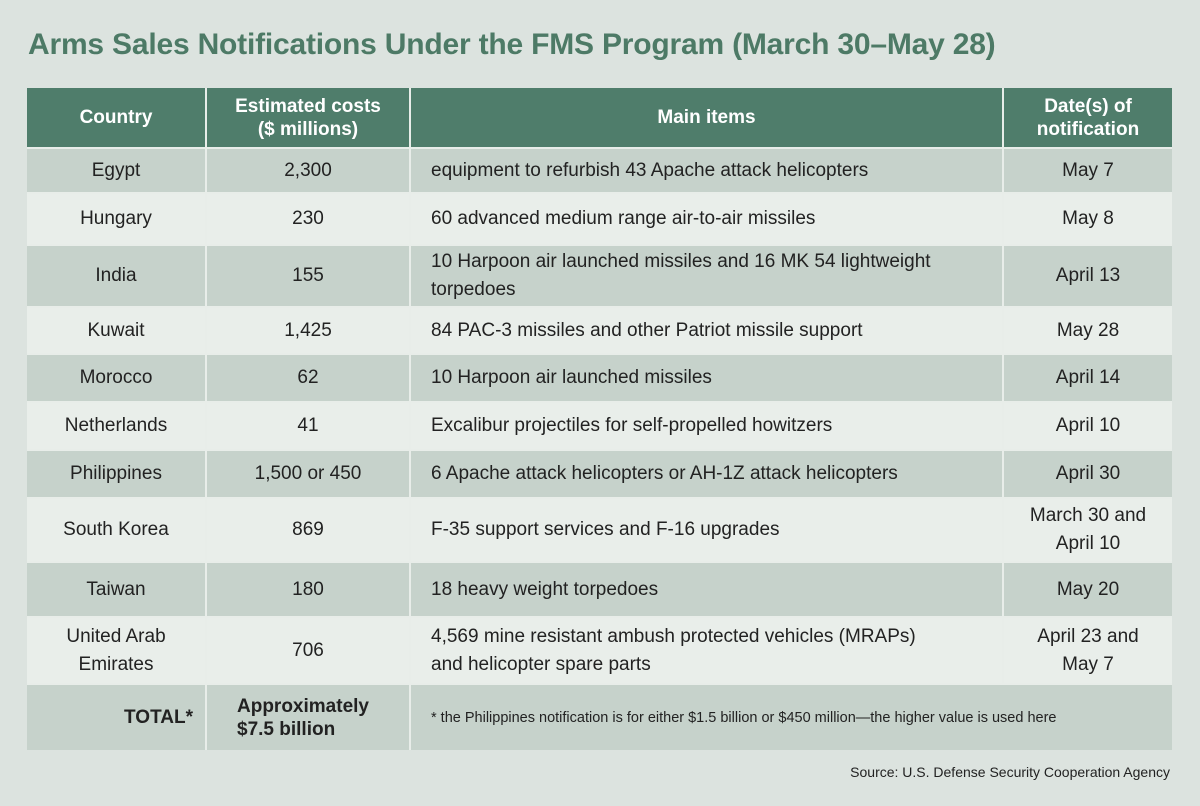 The height and width of the screenshot is (806, 1200). I want to click on cell-estimated-cost: 62, so click(307, 377).